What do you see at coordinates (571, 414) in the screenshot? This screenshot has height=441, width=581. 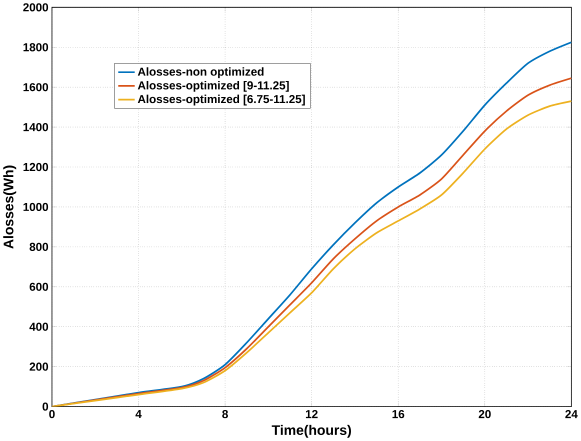 I see `x-tick-label: 24` at bounding box center [571, 414].